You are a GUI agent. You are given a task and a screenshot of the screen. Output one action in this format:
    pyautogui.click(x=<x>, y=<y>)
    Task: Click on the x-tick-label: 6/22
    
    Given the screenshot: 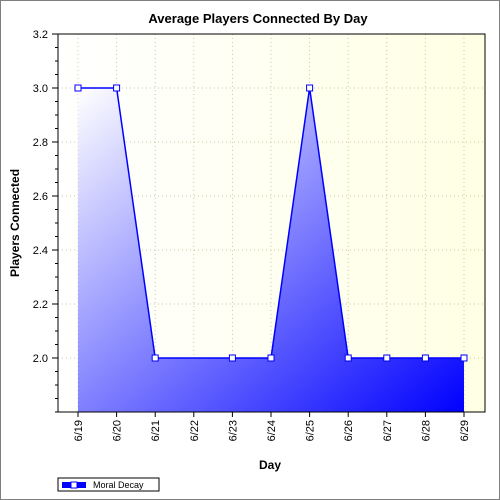 What is the action you would take?
    pyautogui.click(x=195, y=430)
    